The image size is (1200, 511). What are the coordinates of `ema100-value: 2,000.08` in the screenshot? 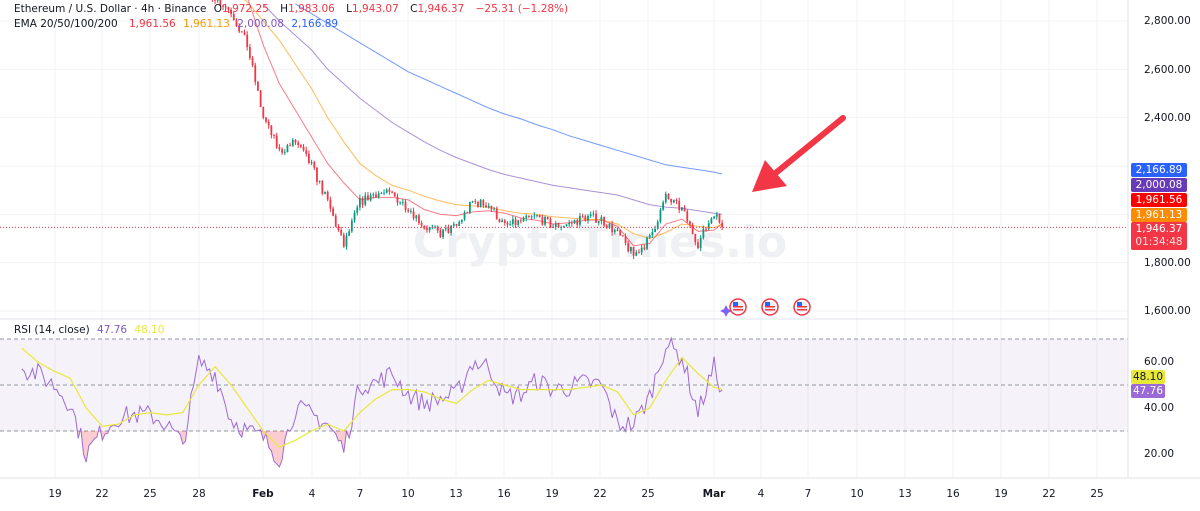 It's located at (260, 24).